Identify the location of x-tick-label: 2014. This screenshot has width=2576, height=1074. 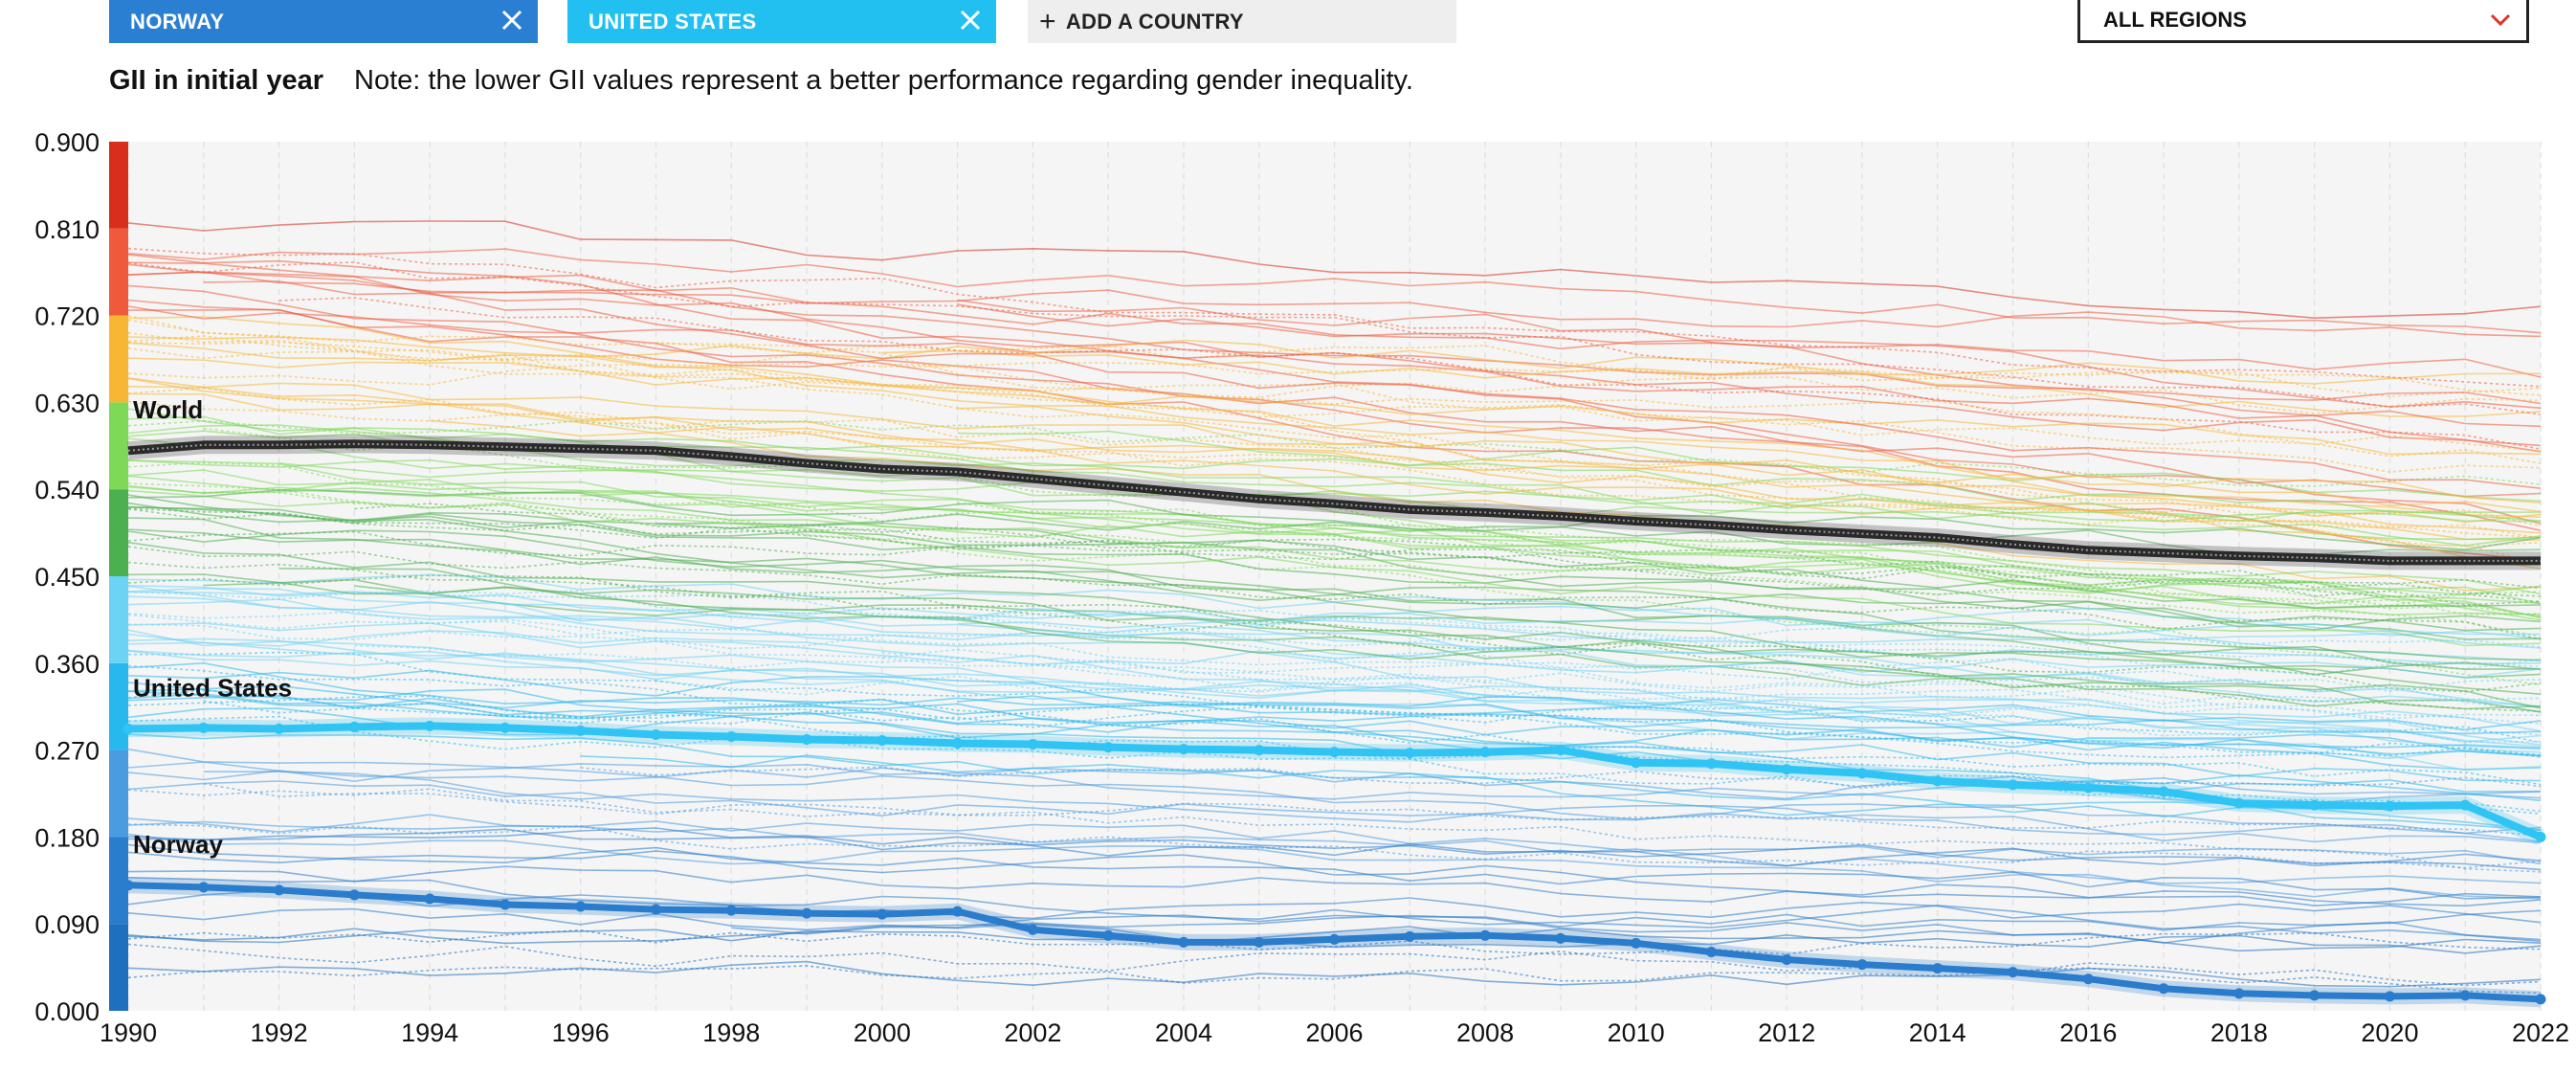
(1937, 1032).